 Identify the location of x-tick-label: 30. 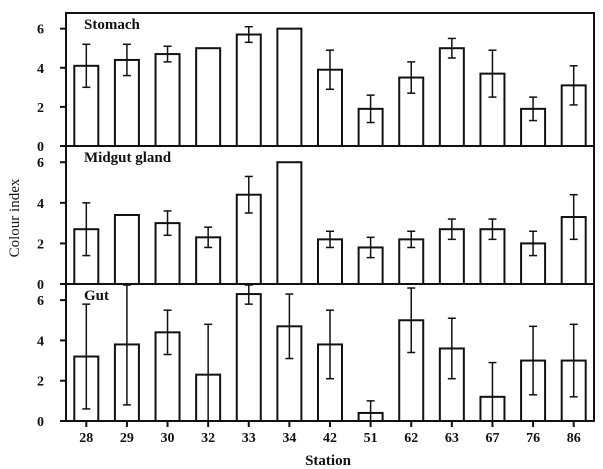
(168, 438).